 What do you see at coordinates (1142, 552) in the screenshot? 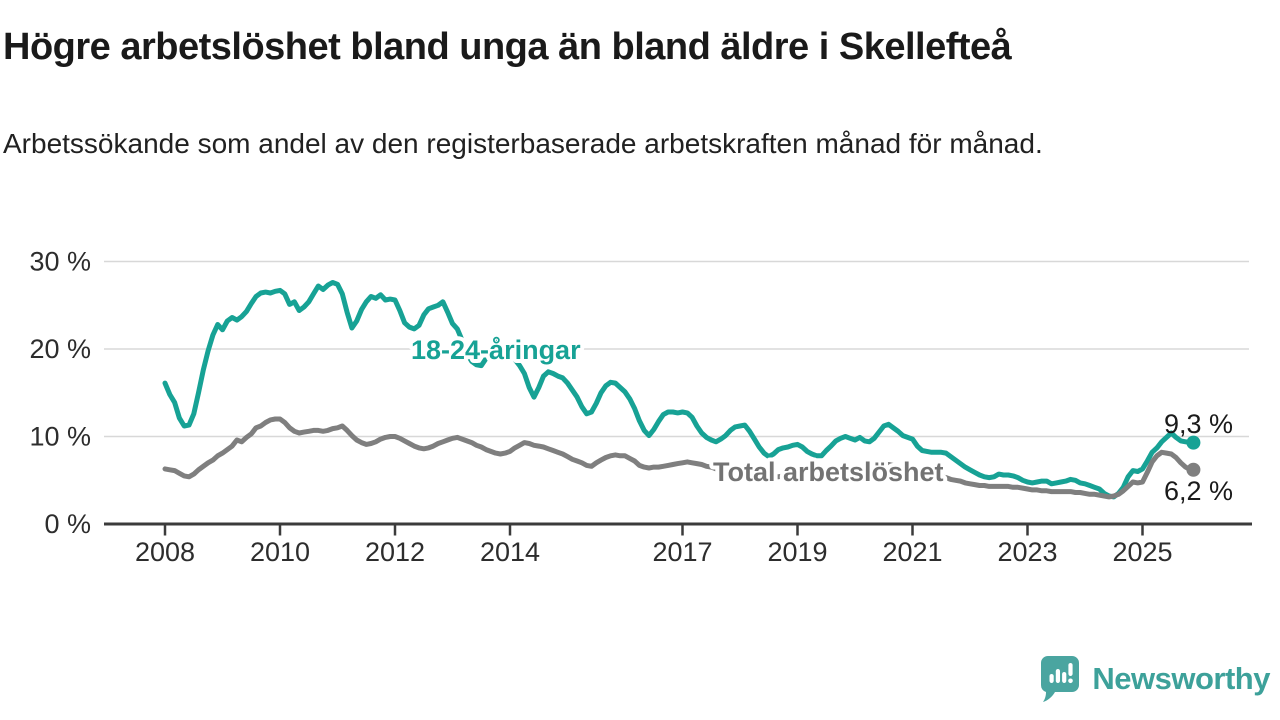
I see `x-axis-tick-label: 2025` at bounding box center [1142, 552].